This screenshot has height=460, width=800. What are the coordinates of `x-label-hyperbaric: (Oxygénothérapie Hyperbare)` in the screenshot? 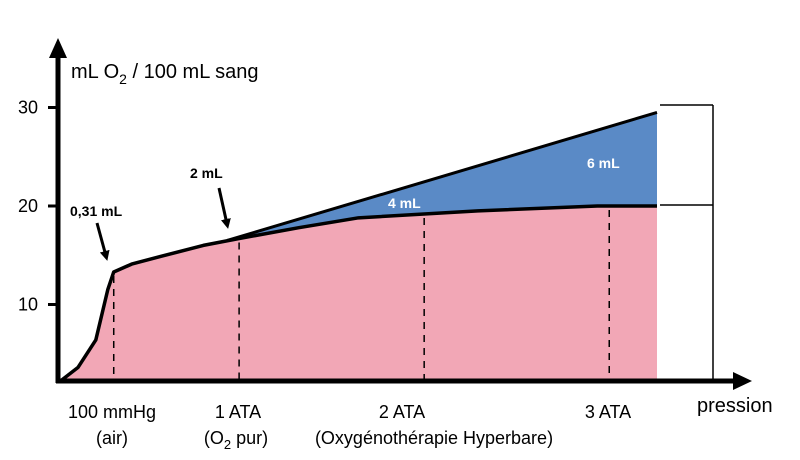 It's located at (434, 438).